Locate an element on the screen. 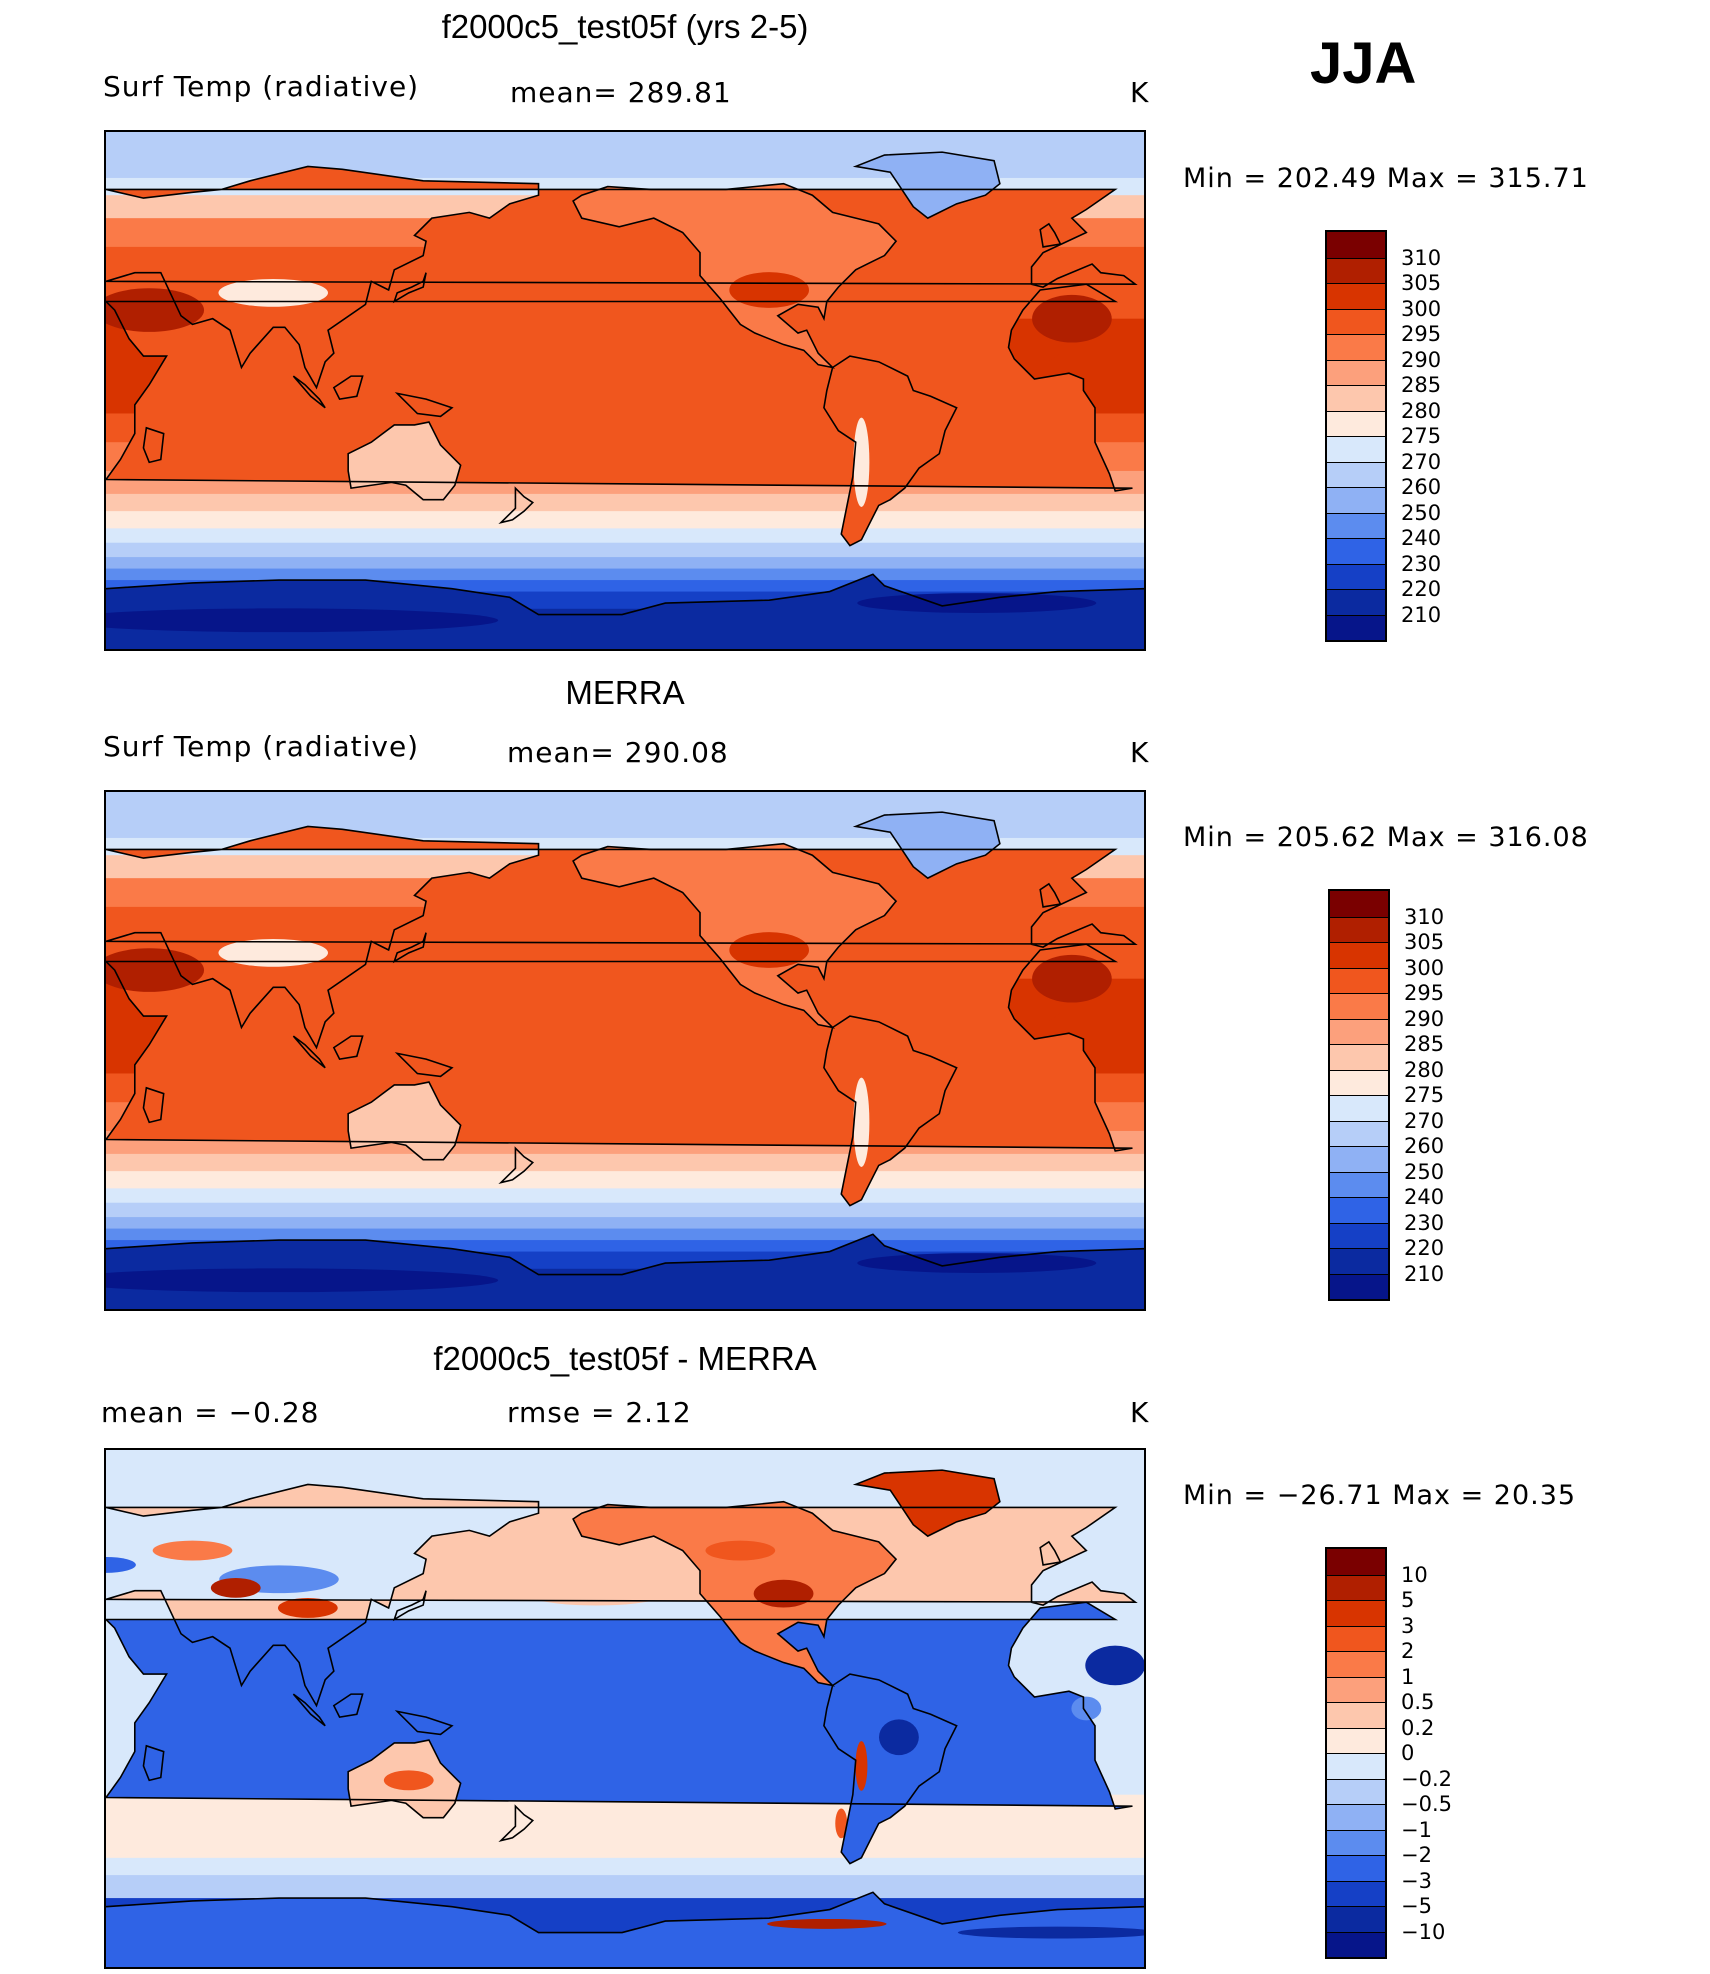 This screenshot has width=1710, height=1974. colorbar-tick-label: 1 is located at coordinates (1408, 1676).